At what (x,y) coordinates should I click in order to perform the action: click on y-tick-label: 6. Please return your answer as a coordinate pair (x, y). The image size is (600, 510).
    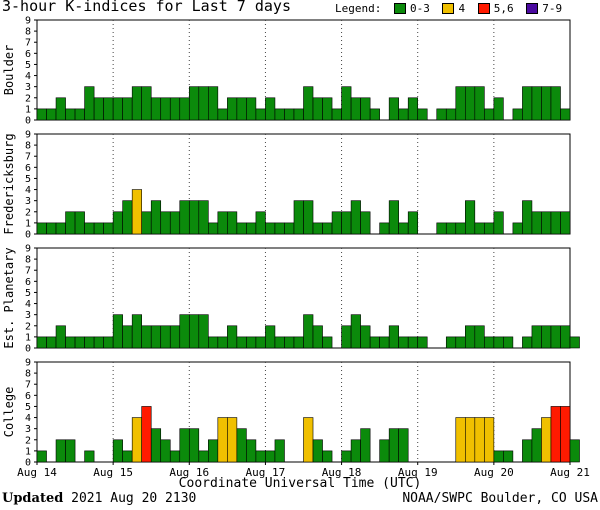
    Looking at the image, I should click on (28, 396).